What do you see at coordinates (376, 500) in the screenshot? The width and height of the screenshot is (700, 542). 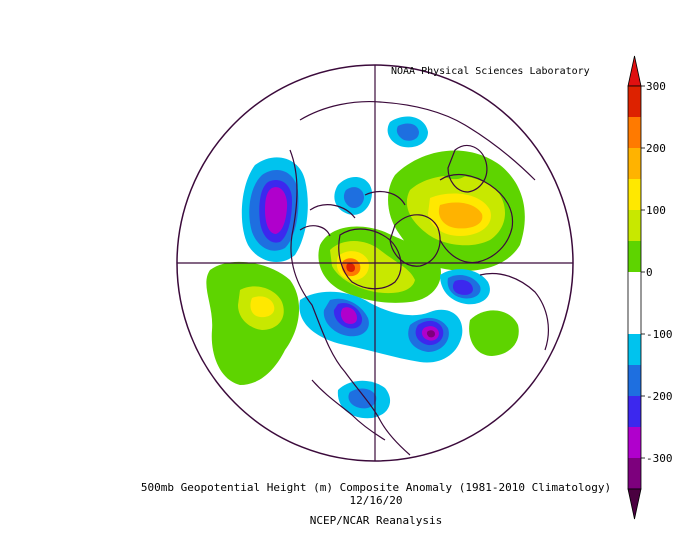 I see `caption-date: 12/16/20` at bounding box center [376, 500].